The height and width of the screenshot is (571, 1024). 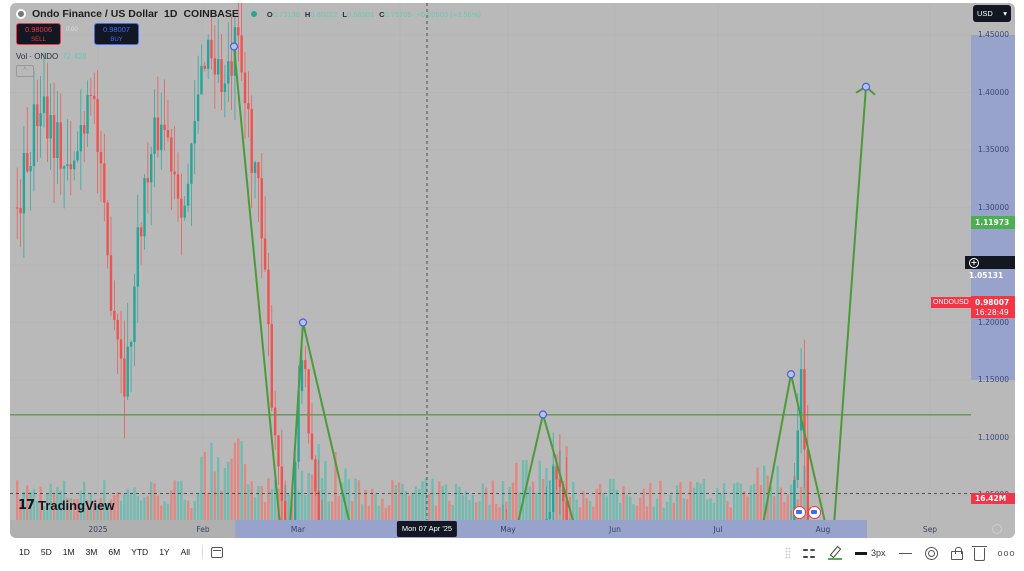 What do you see at coordinates (91, 552) in the screenshot?
I see `range-button-3m: 3M` at bounding box center [91, 552].